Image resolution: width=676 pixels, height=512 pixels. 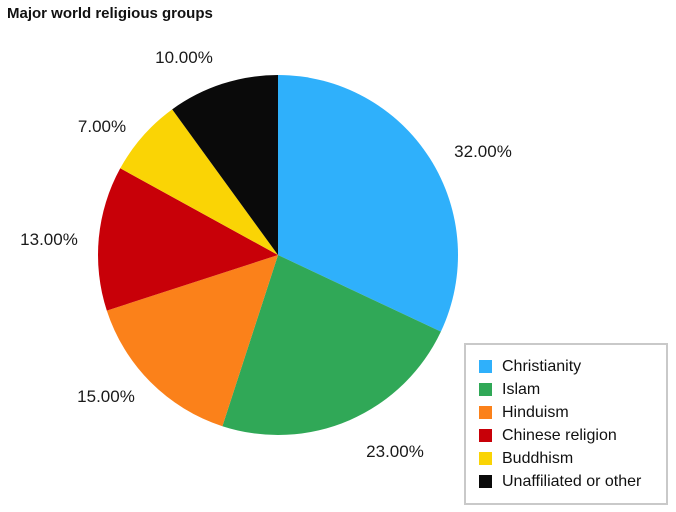 I want to click on pie-slice-unaffiliated-or-other, so click(x=225, y=165).